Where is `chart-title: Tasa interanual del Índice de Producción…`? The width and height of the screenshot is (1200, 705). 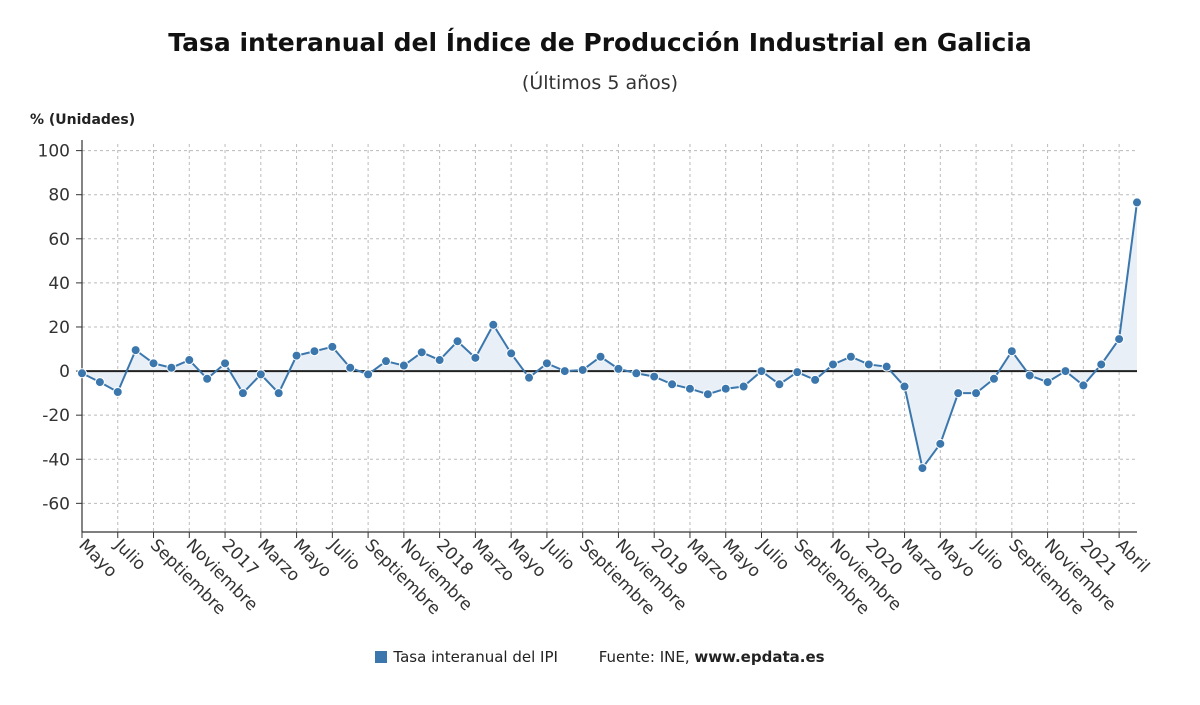 chart-title: Tasa interanual del Índice de Producción… is located at coordinates (600, 42).